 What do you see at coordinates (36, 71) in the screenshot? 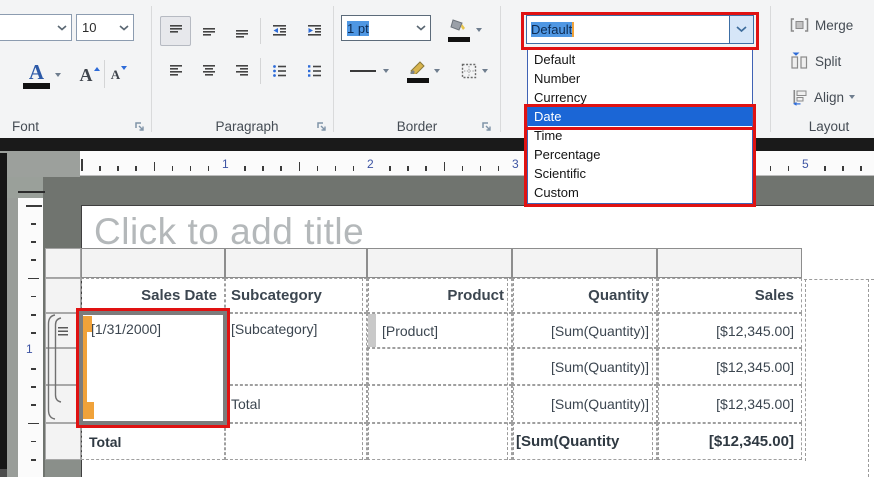
I see `font-color-glyph: A` at bounding box center [36, 71].